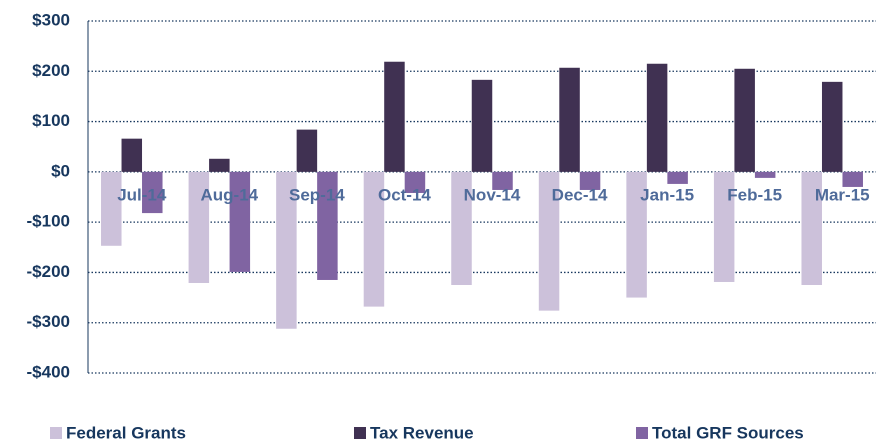  Describe the element at coordinates (492, 194) in the screenshot. I see `x-tick-label: Nov-14` at that location.